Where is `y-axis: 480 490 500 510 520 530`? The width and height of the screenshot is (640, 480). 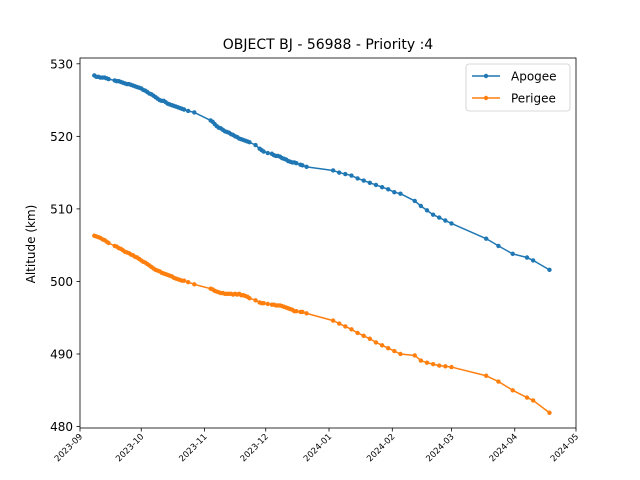 y-axis: 480 490 500 510 520 530 is located at coordinates (65, 245).